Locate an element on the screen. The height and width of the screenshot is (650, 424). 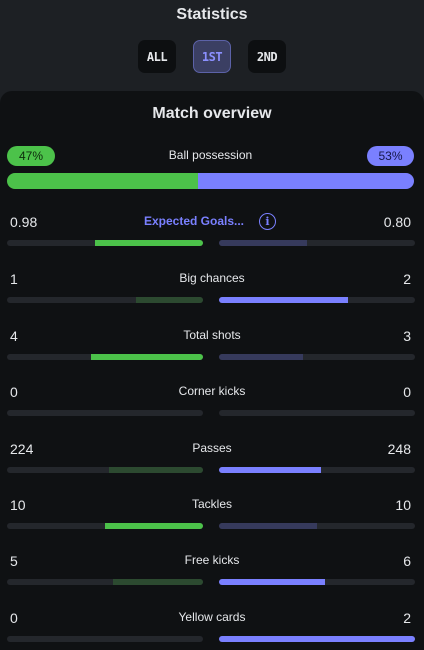
possession-label: Ball possession is located at coordinates (210, 155).